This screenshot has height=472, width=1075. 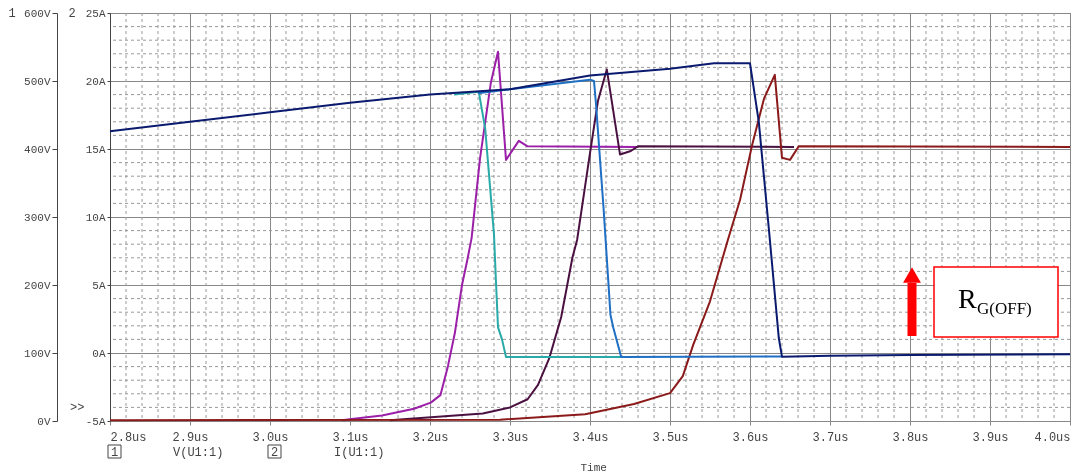 What do you see at coordinates (270, 437) in the screenshot?
I see `x-tick-label: 3.0us` at bounding box center [270, 437].